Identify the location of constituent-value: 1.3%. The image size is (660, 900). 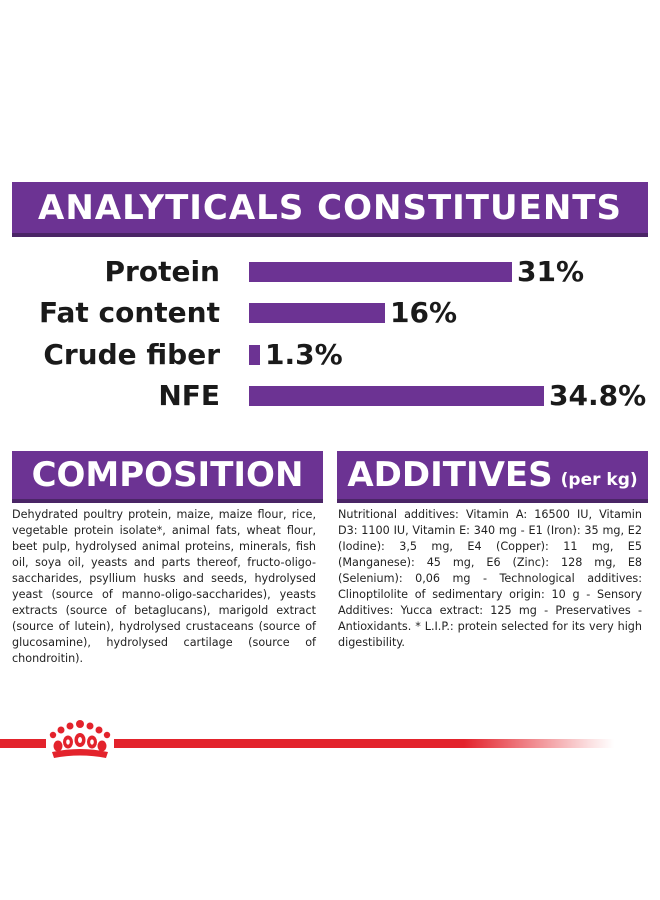
(304, 354).